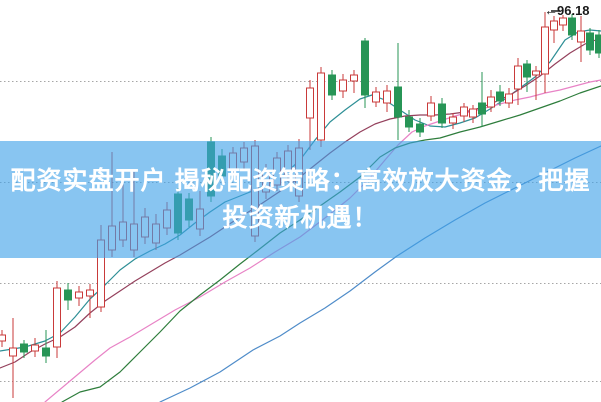  What do you see at coordinates (300, 180) in the screenshot?
I see `promo-banner-title: 配资实盘开户 揭秘配资策略：高效放大资金，把握` at bounding box center [300, 180].